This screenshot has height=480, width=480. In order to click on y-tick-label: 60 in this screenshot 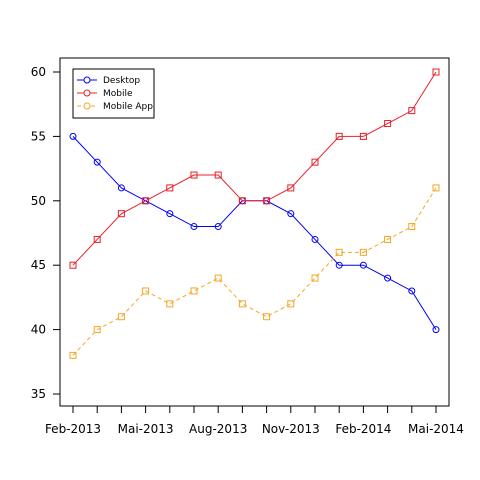, I will do `click(38, 72)`.